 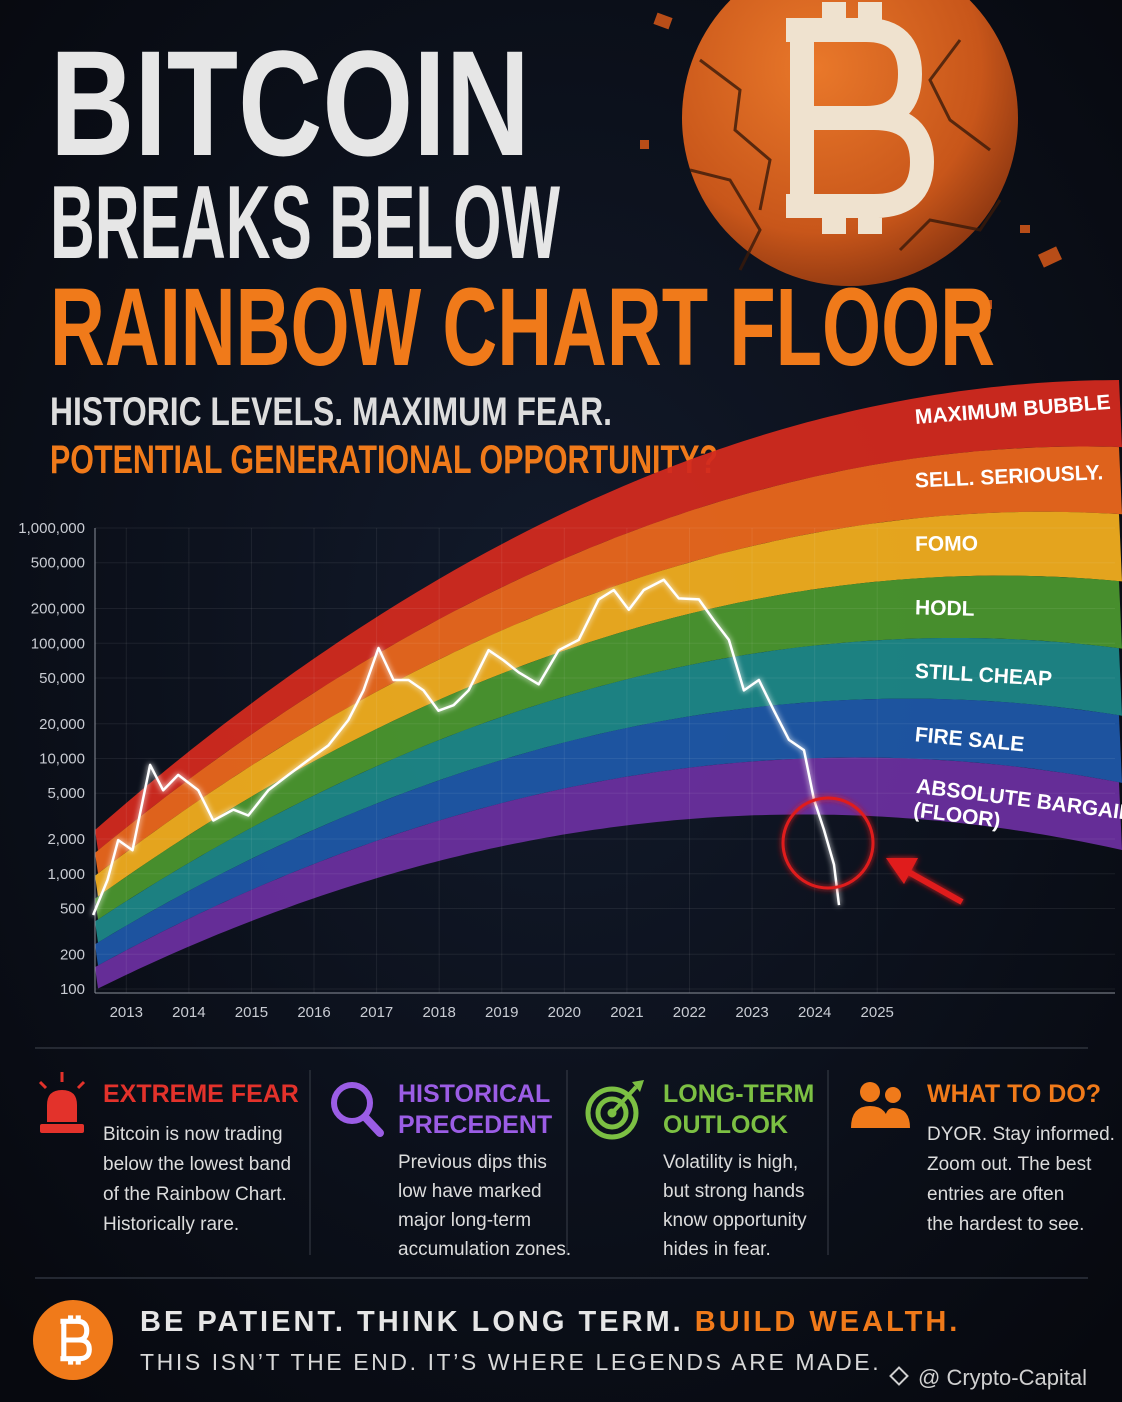 What do you see at coordinates (58, 563) in the screenshot?
I see `y-tick-label: 500,000` at bounding box center [58, 563].